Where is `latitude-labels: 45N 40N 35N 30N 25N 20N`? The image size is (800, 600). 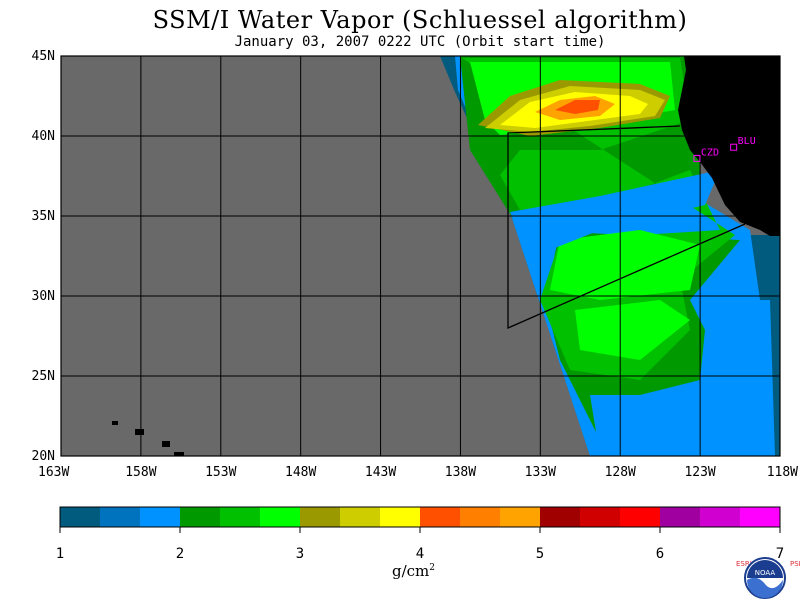
latitude-labels: 45N 40N 35N 30N 25N 20N is located at coordinates (43, 256).